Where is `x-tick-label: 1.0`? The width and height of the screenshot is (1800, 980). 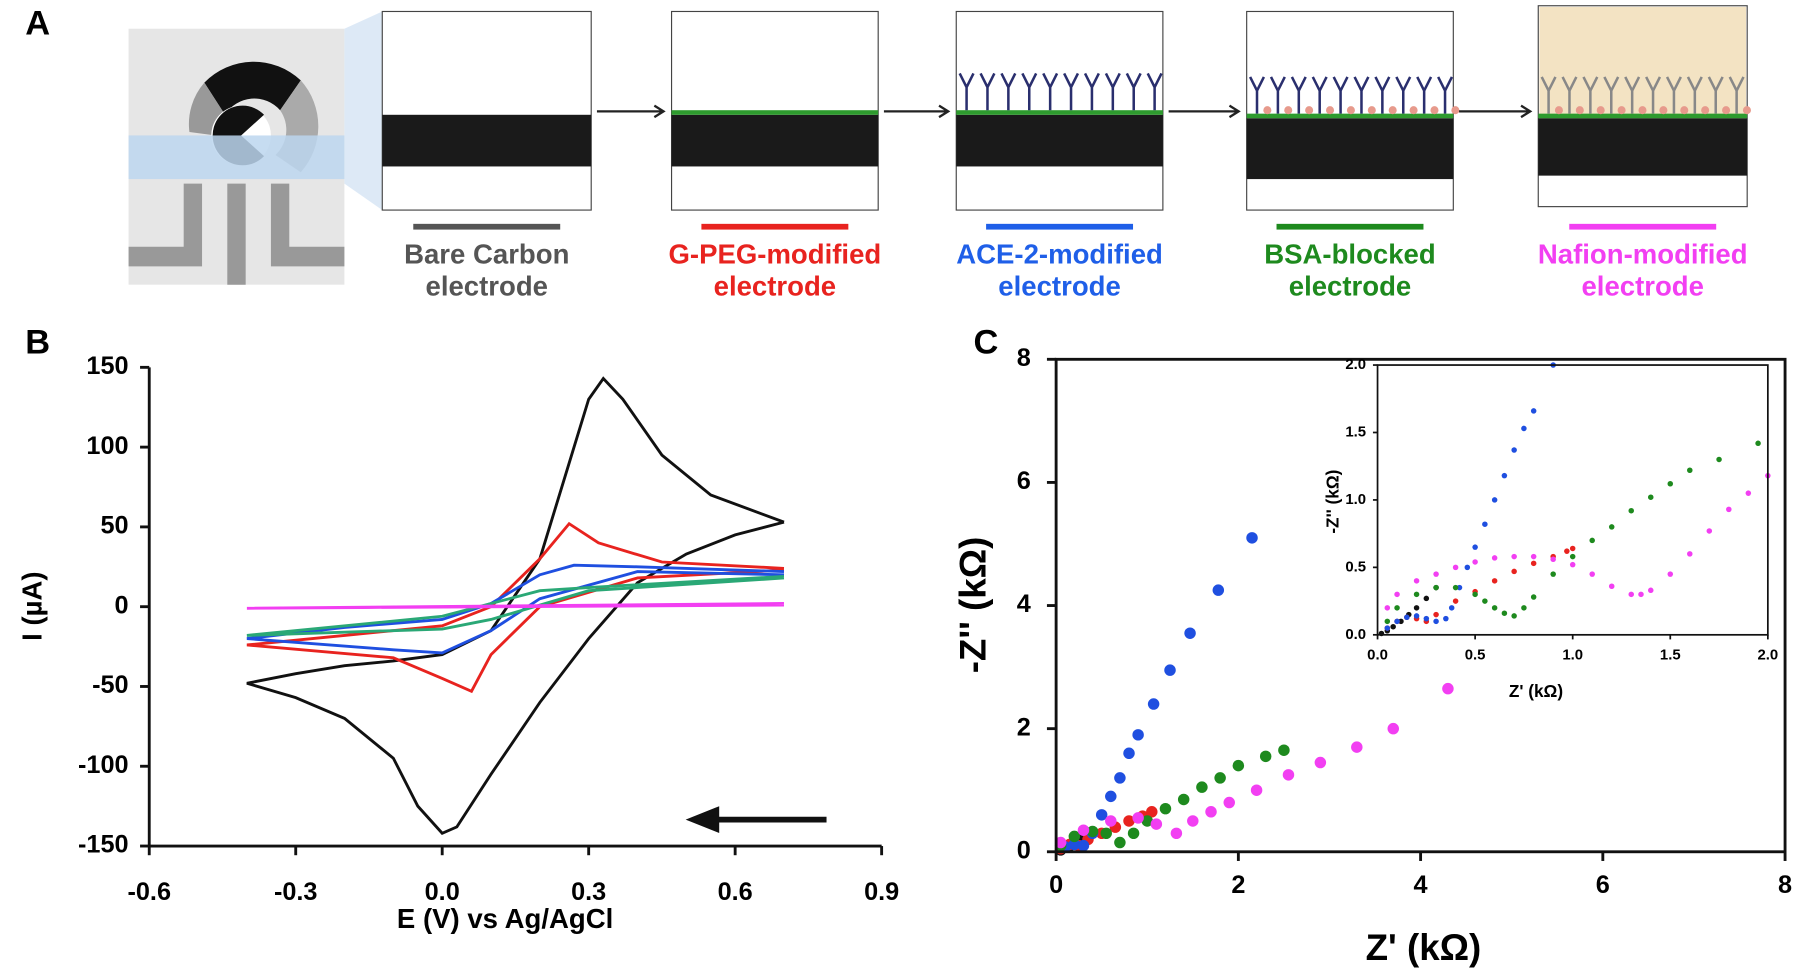
x-tick-label: 1.0 is located at coordinates (1572, 654).